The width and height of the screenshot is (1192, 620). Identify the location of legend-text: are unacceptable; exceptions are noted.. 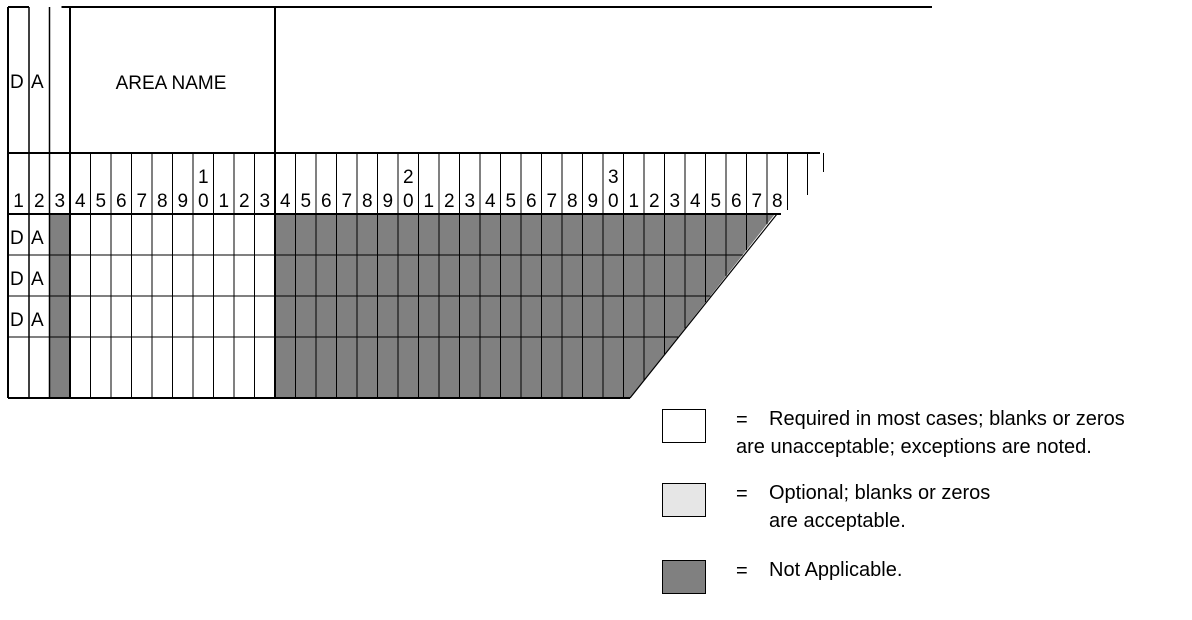
(914, 447).